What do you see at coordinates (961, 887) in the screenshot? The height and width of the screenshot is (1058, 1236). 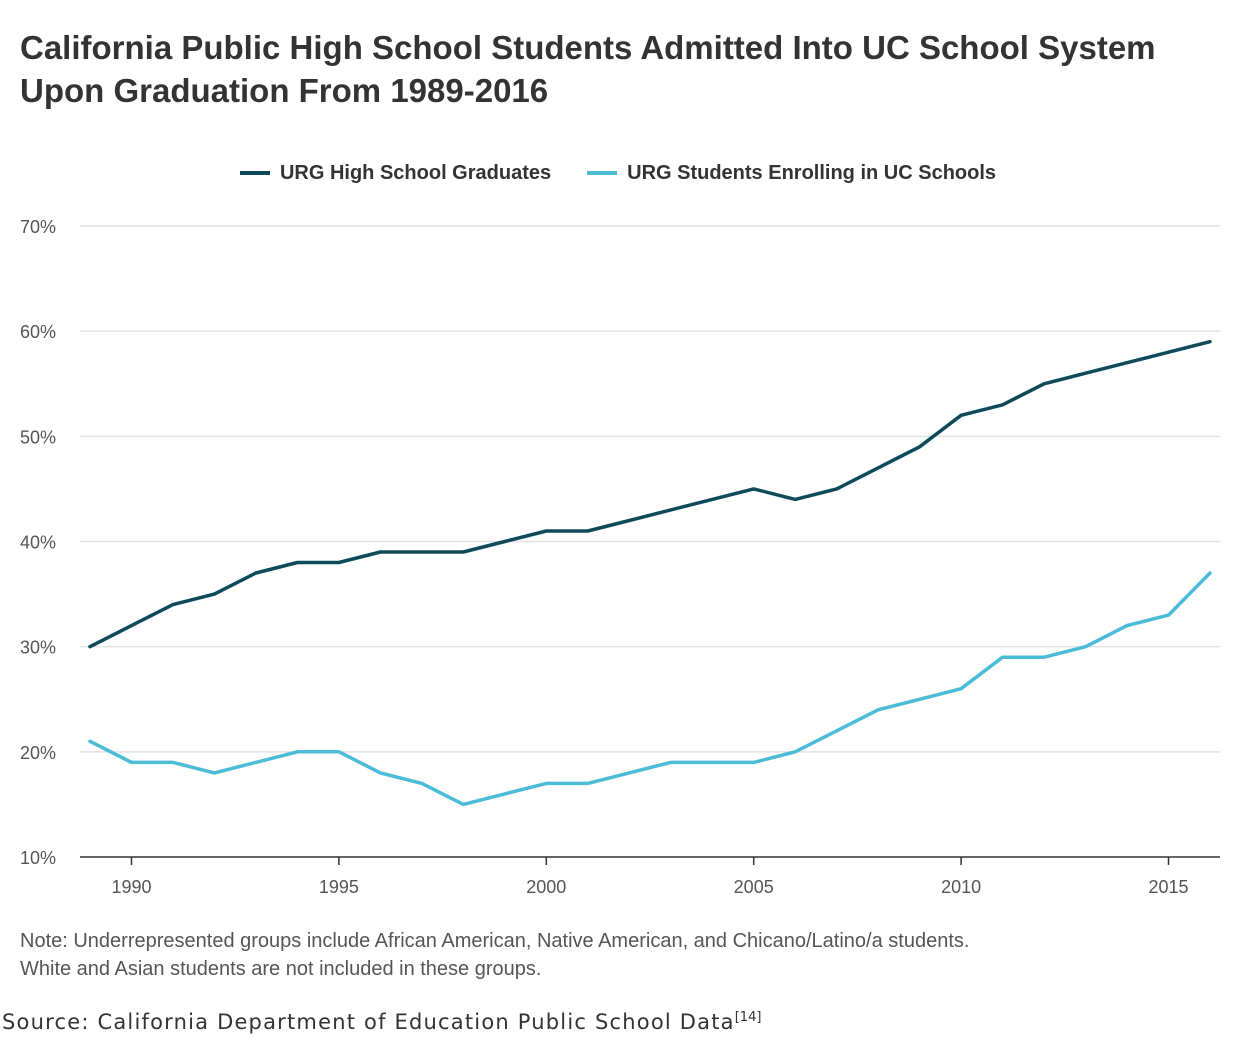 I see `x-tick-label: 2010` at bounding box center [961, 887].